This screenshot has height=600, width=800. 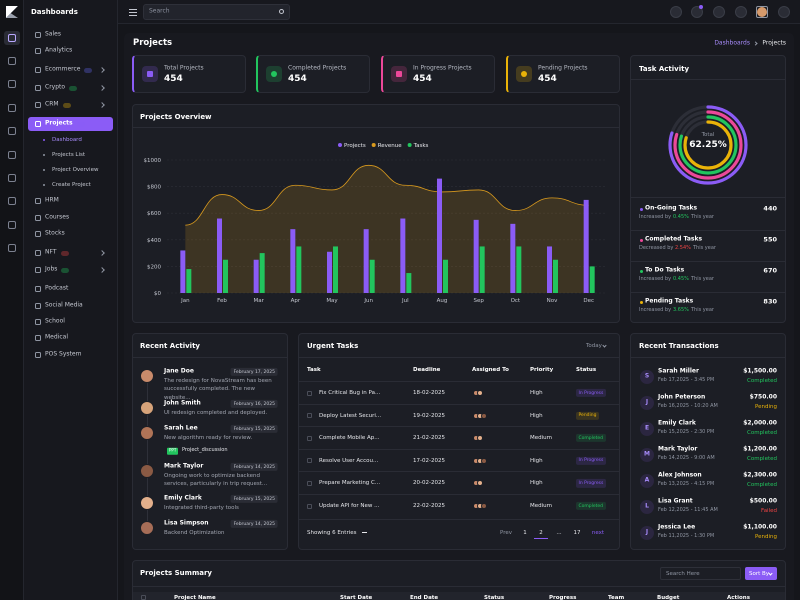 What do you see at coordinates (784, 12) in the screenshot?
I see `header-icon` at bounding box center [784, 12].